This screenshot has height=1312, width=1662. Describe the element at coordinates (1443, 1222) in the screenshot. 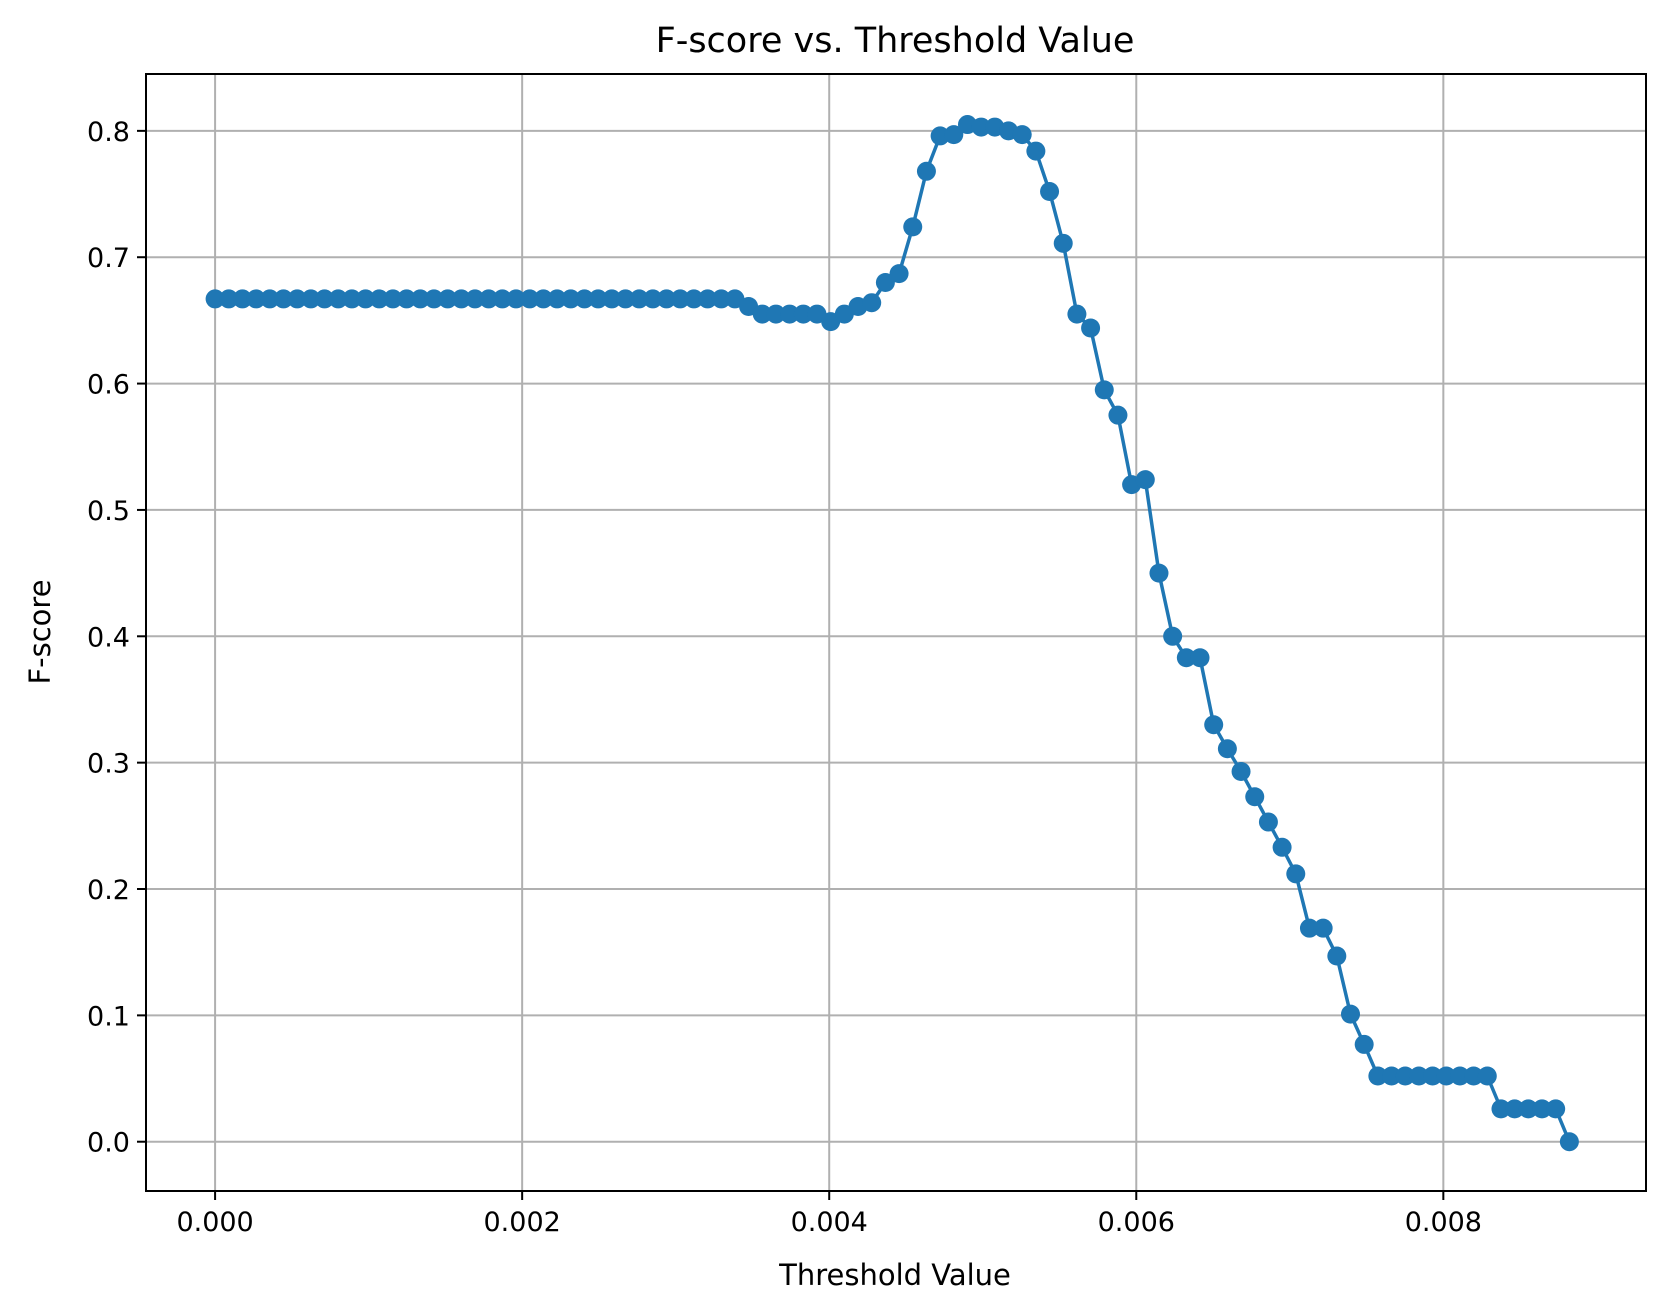

I see `x-tick-label: 0.008` at that location.